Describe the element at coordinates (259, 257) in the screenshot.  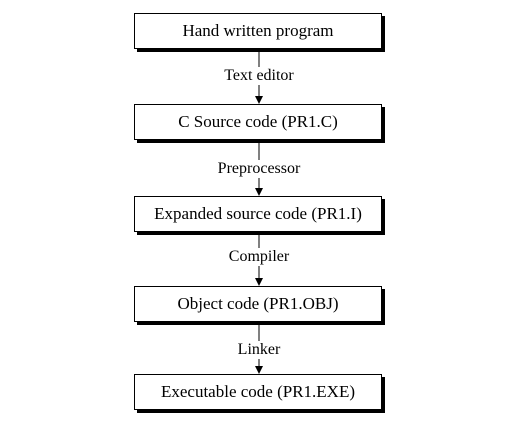
I see `label-compiler: Compiler` at that location.